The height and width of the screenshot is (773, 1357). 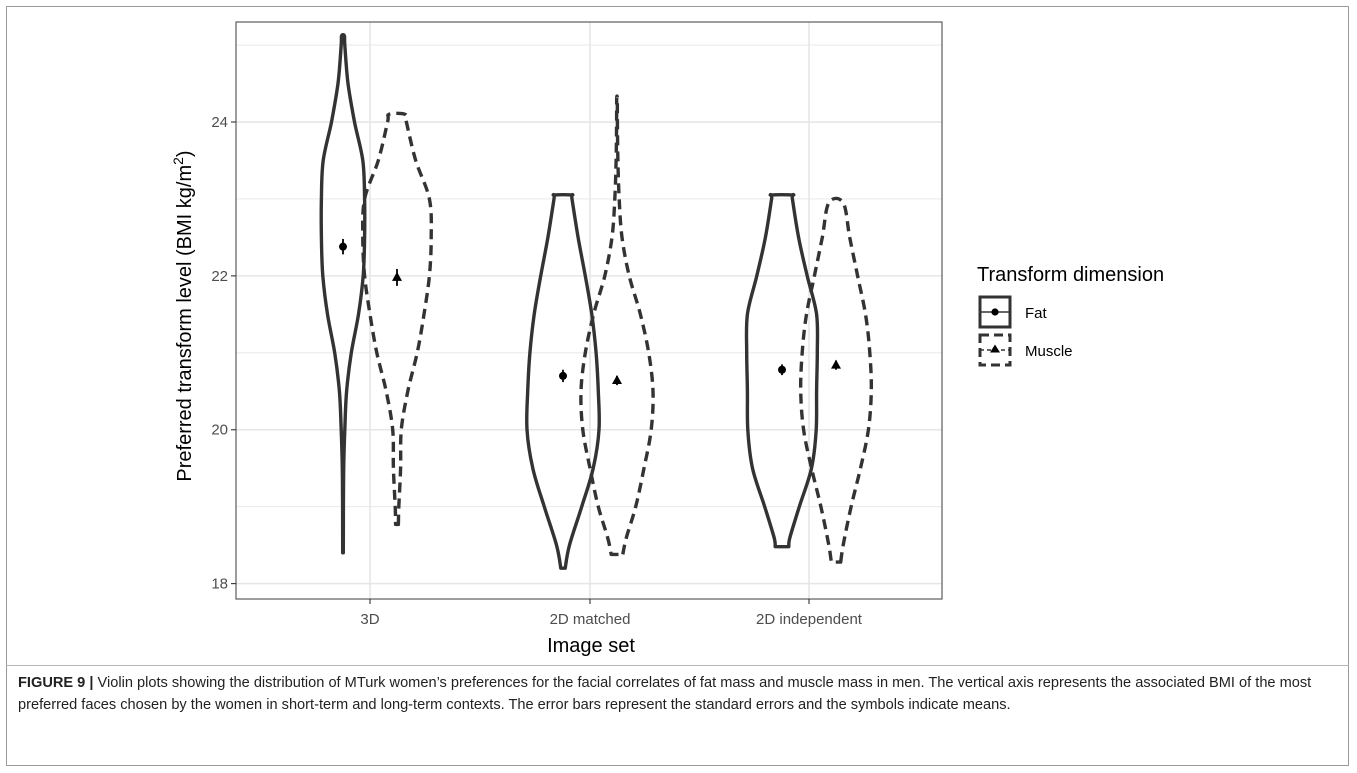 What do you see at coordinates (1070, 315) in the screenshot?
I see `legend: Transform dimension Fat Muscle` at bounding box center [1070, 315].